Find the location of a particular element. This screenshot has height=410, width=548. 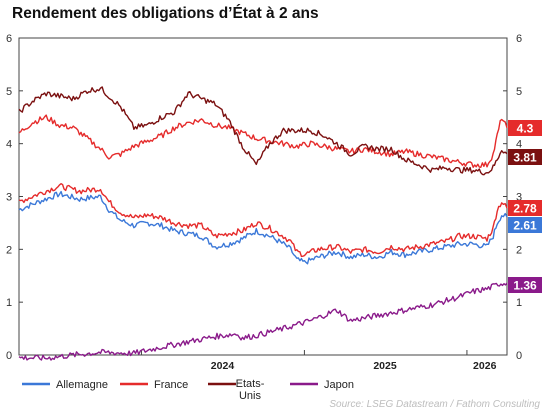

end-value-label: 2.61 is located at coordinates (525, 226).